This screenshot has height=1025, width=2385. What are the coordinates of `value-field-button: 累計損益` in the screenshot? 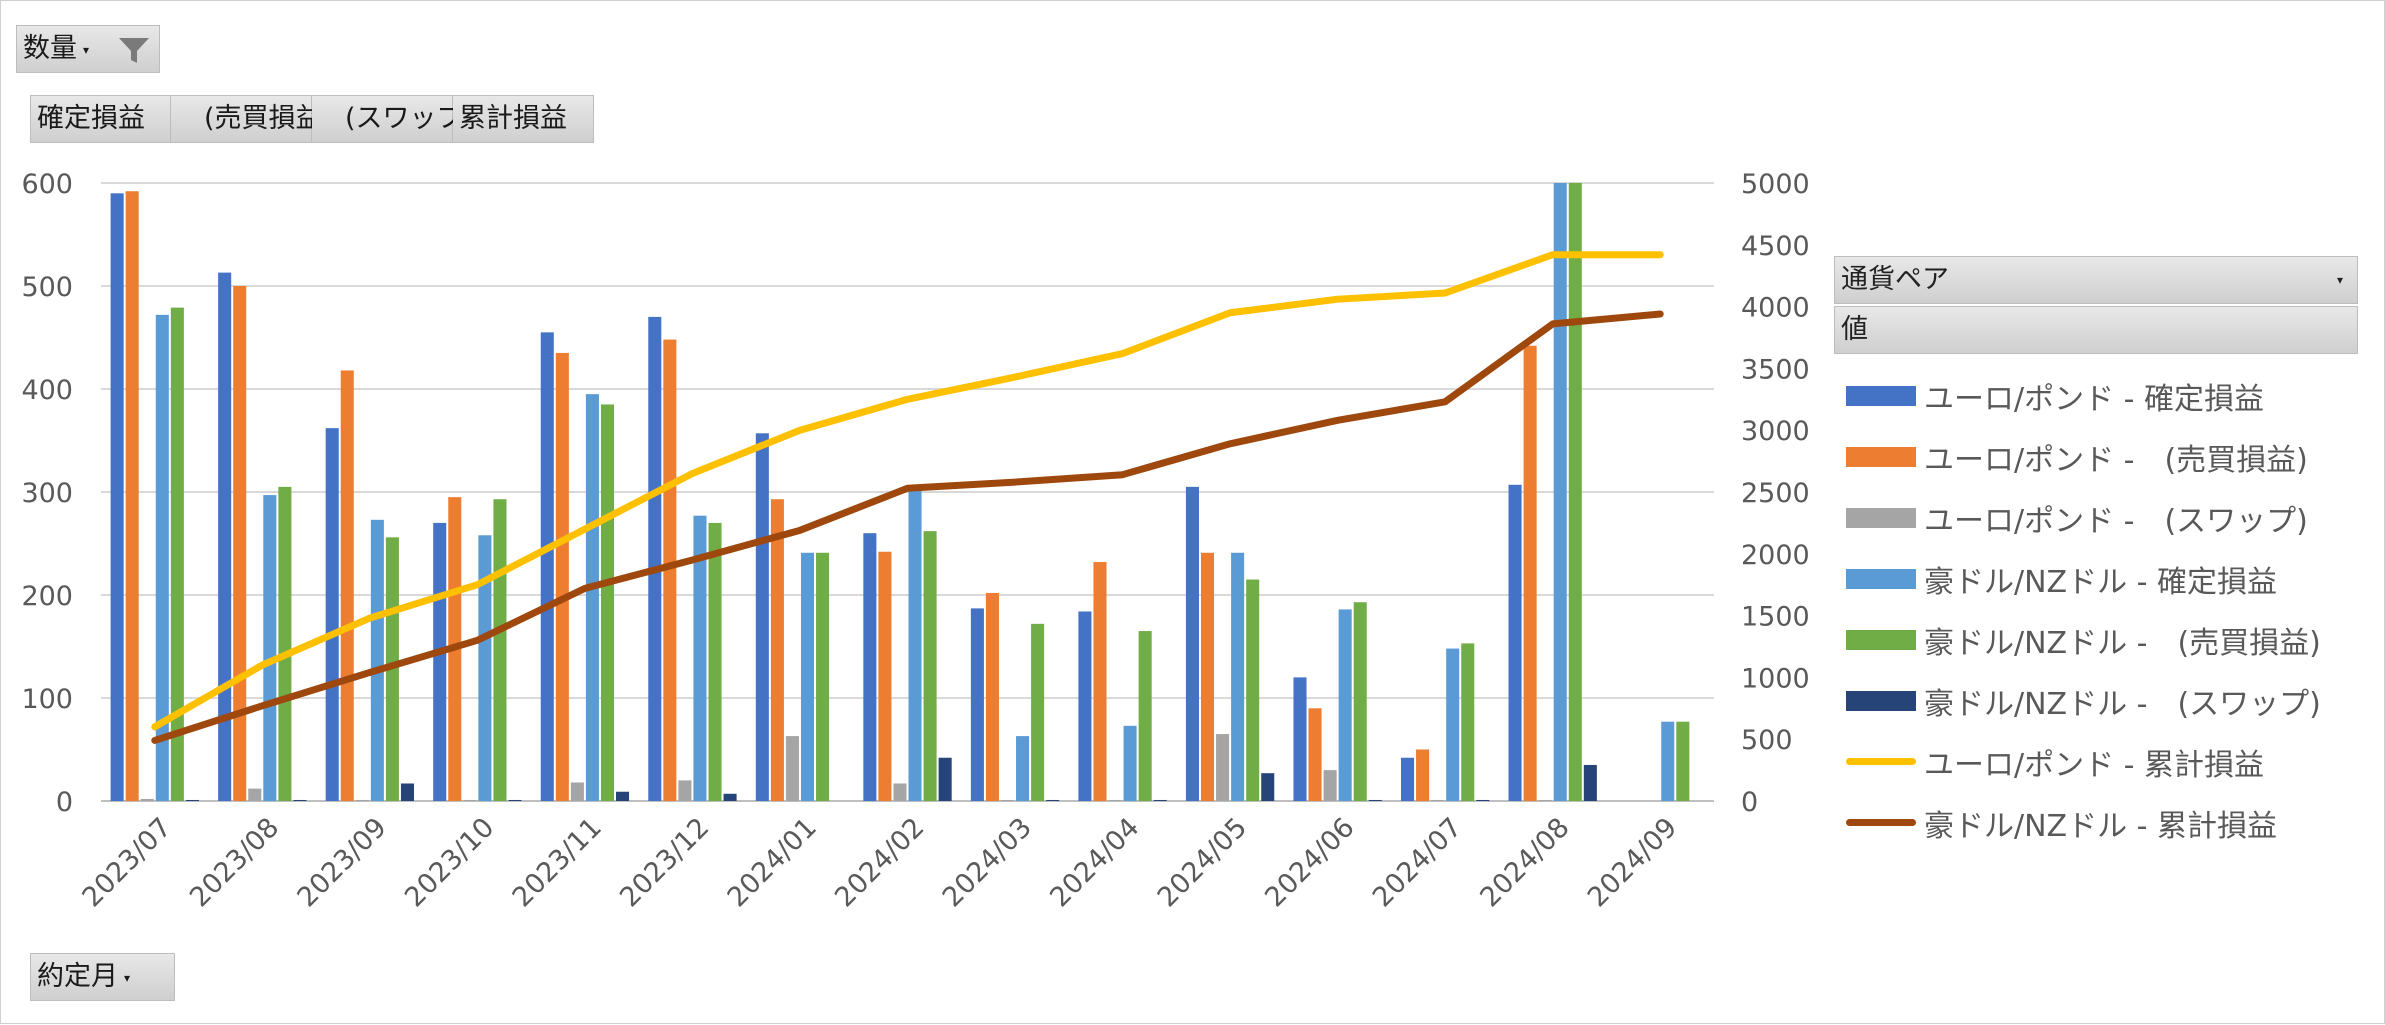 It's located at (523, 119).